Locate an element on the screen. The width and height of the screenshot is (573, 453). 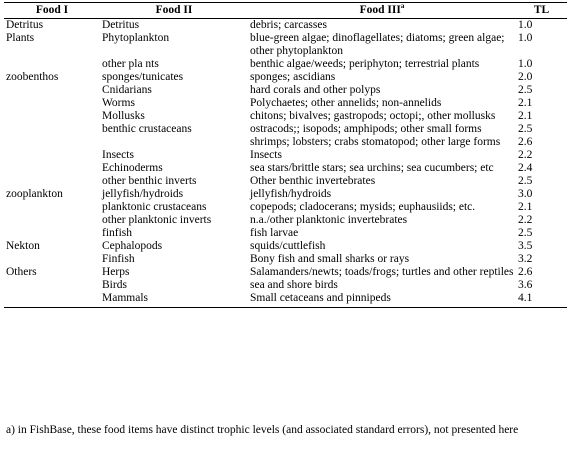
cell-food-1: Plants is located at coordinates (20, 38).